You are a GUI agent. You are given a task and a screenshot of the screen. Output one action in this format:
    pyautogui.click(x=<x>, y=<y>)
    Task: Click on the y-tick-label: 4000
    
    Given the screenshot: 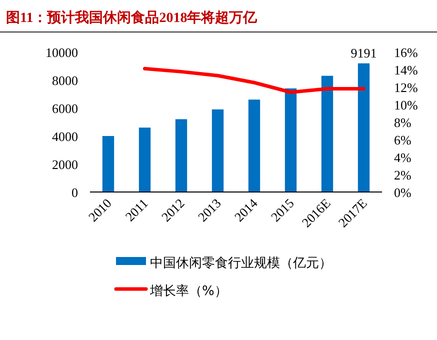 What is the action you would take?
    pyautogui.click(x=65, y=136)
    